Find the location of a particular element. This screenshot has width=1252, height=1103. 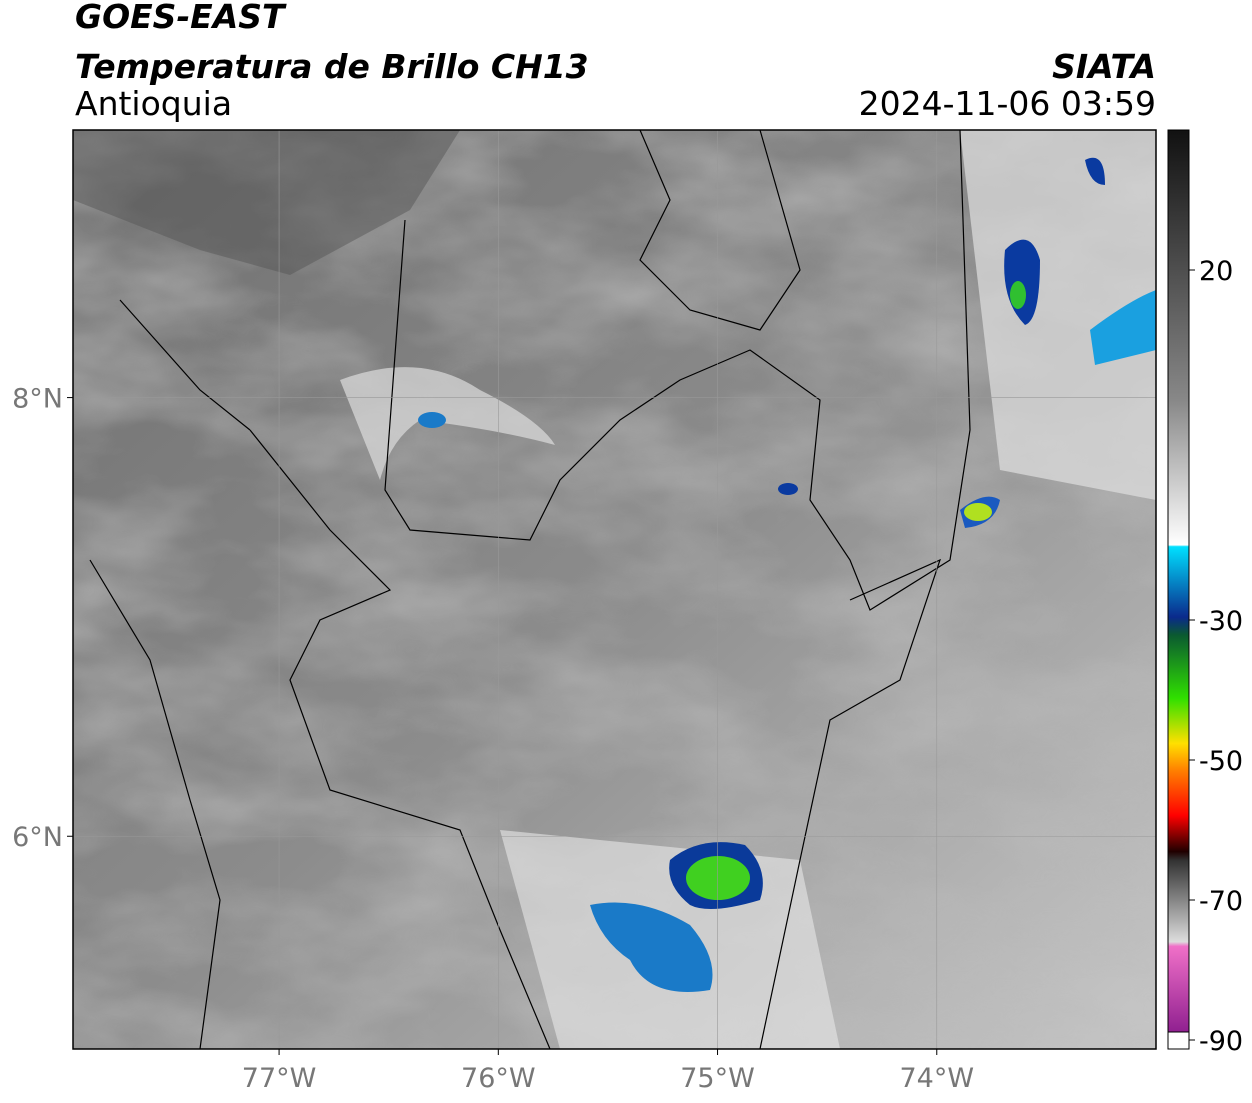

colorbar-tick-label: 20 is located at coordinates (1216, 271).